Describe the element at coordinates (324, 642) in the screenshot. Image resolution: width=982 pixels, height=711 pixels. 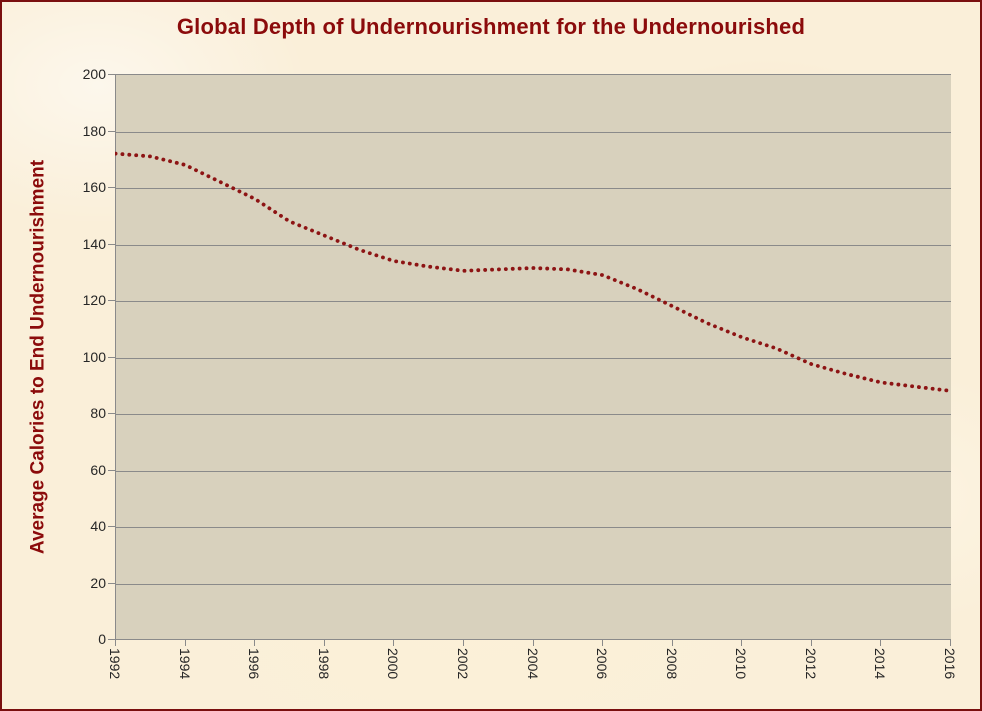
I see `x-tick-1998` at that location.